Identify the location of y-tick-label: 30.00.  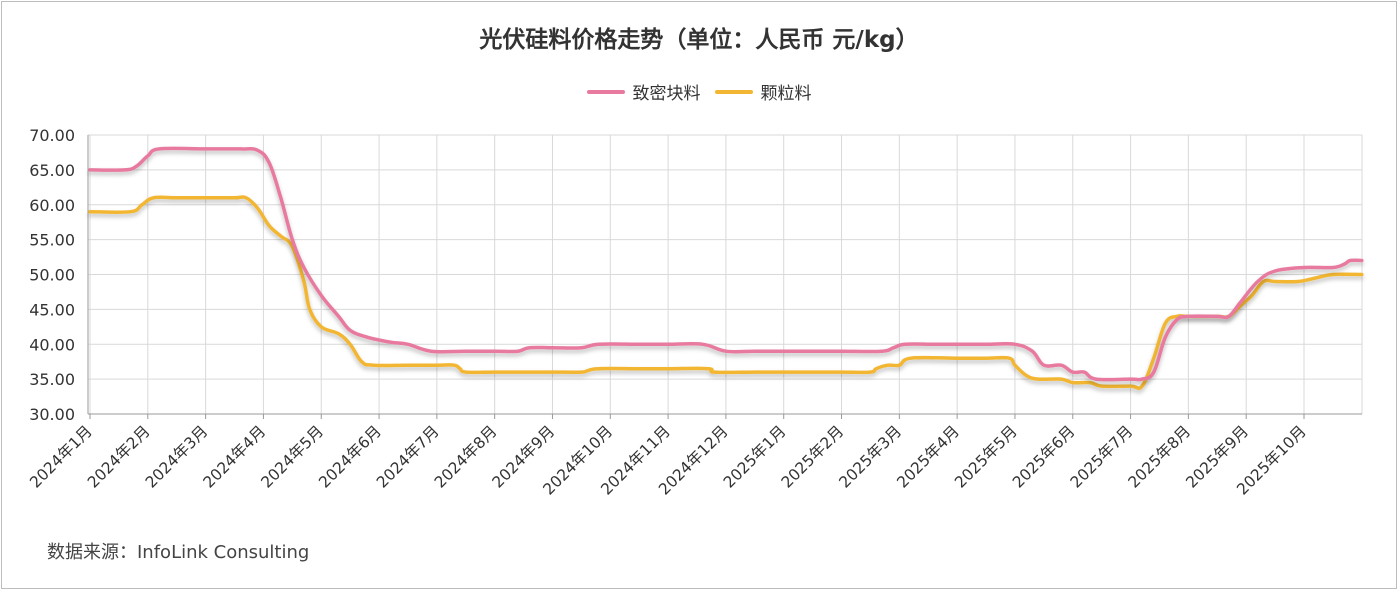
(52, 414).